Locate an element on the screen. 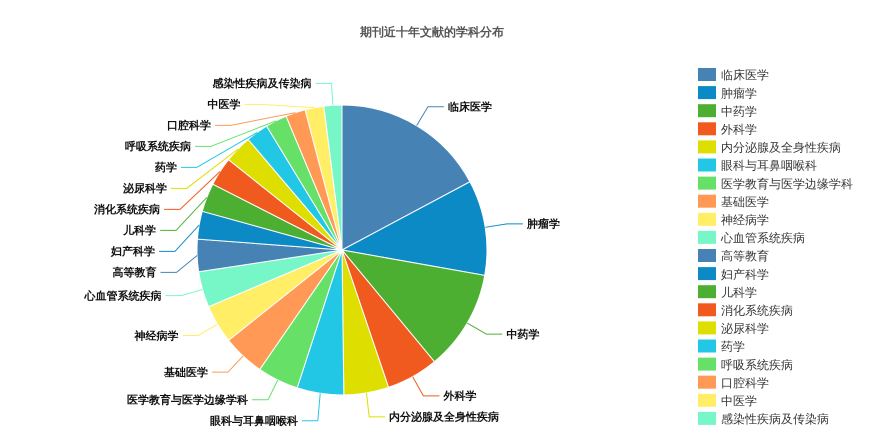  legend-label: 眼科与耳鼻咽喉科 is located at coordinates (769, 165).